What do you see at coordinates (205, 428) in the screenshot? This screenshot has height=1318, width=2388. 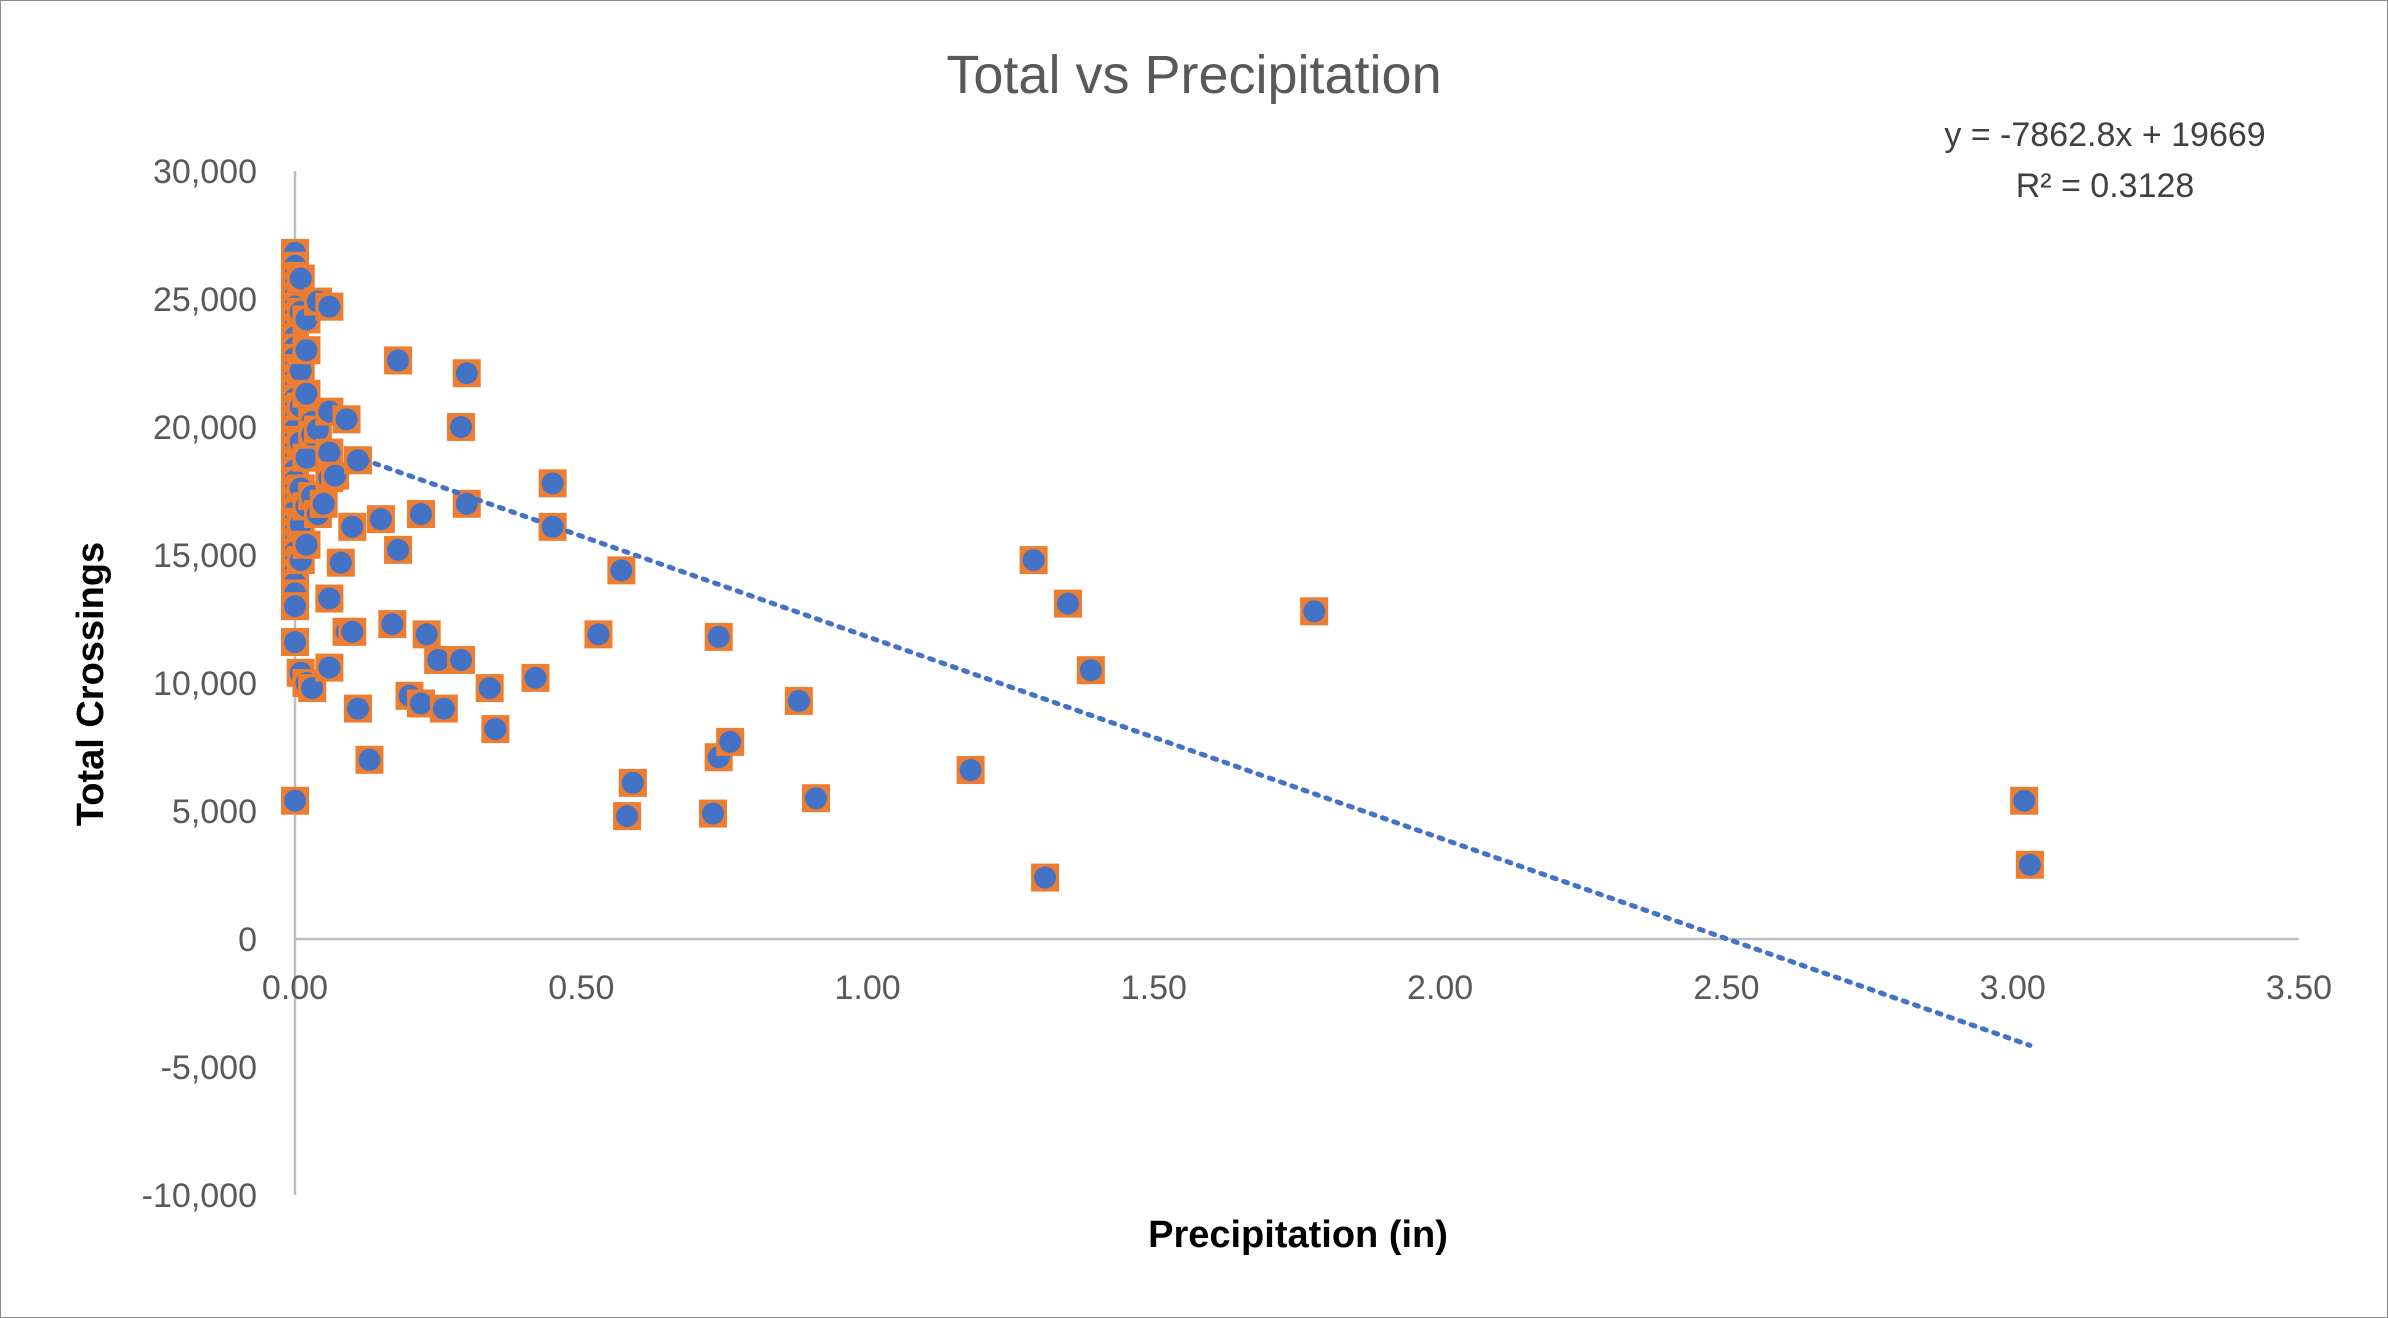 I see `y-tick-label: 20,000` at bounding box center [205, 428].